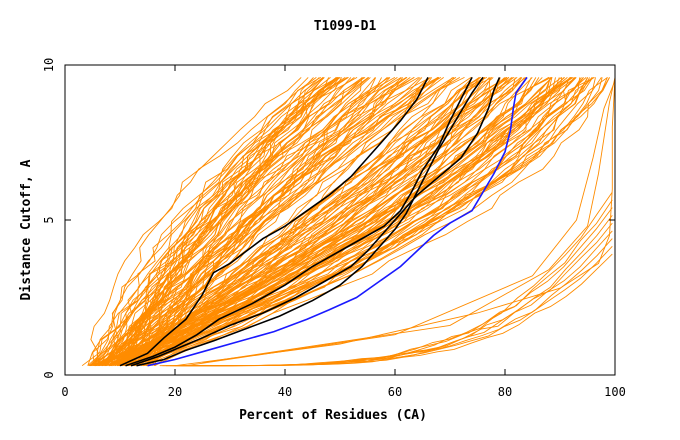 The height and width of the screenshot is (440, 680). What do you see at coordinates (345, 26) in the screenshot?
I see `chart-title: T1099-D1` at bounding box center [345, 26].